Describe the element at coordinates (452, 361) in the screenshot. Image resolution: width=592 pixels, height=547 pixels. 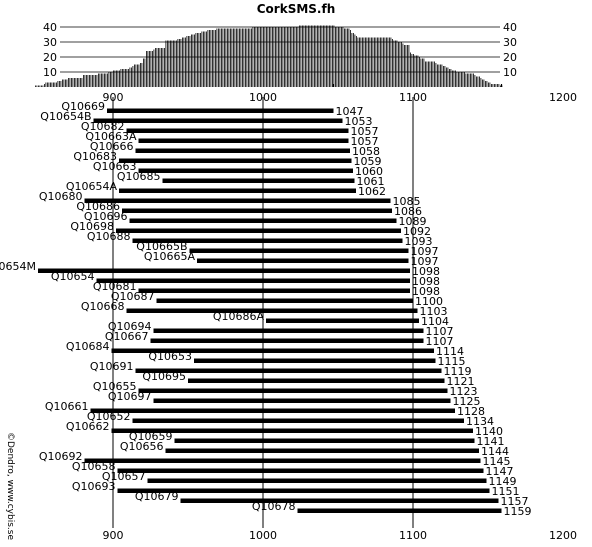
I see `sample-end-label: 1115` at that location.